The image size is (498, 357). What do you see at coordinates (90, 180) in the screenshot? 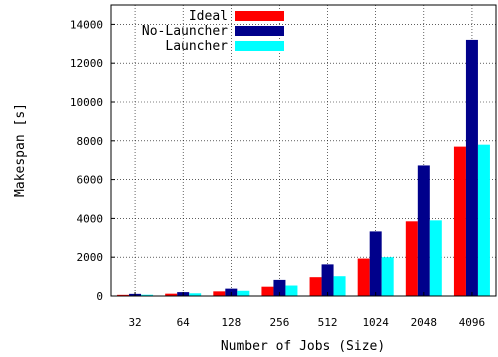
I see `y-tick-label: 6000` at bounding box center [90, 180].